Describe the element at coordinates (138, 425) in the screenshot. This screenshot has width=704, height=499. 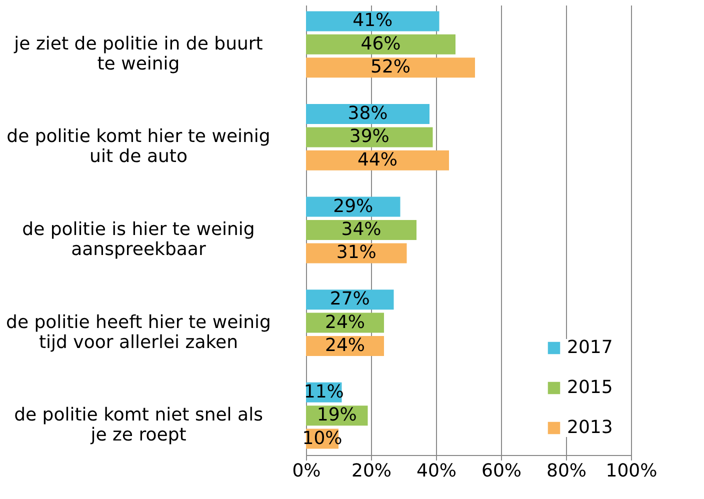
I see `y-tick-label: de politie komt niet snel als je ze roept` at that location.